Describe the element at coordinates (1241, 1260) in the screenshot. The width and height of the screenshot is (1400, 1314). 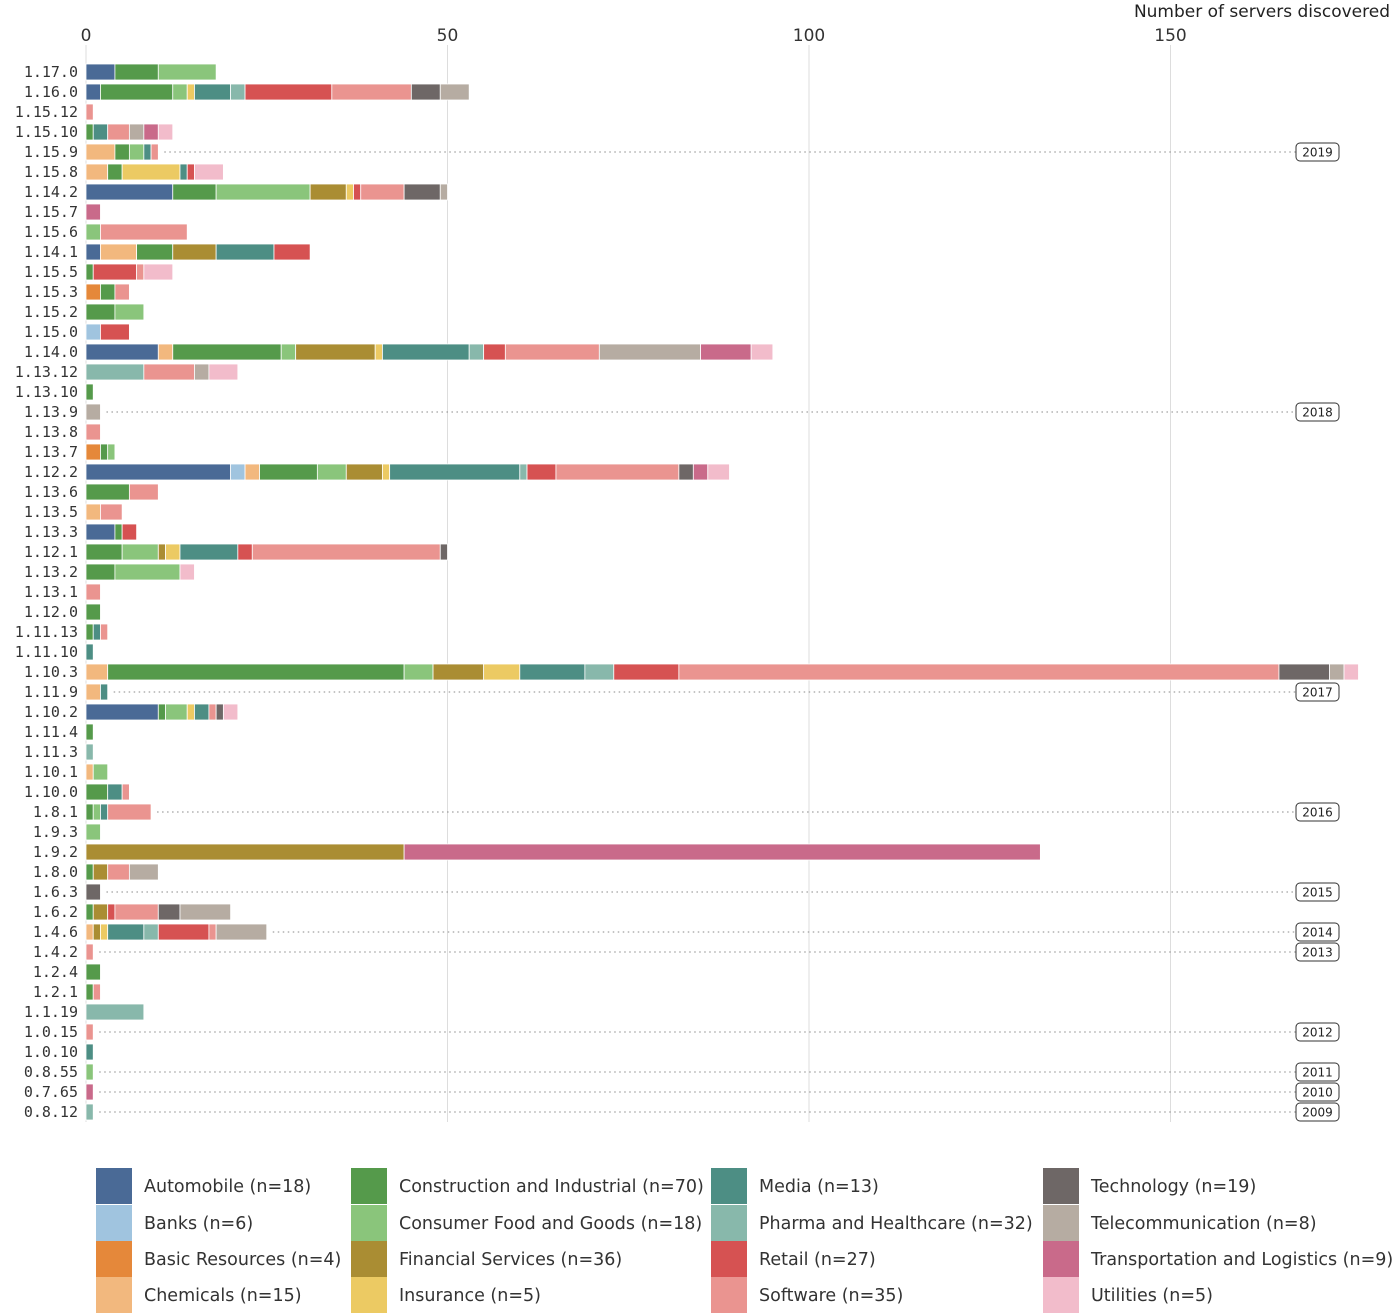
I see `legend-label: Transportation and Logistics (n=9)` at that location.